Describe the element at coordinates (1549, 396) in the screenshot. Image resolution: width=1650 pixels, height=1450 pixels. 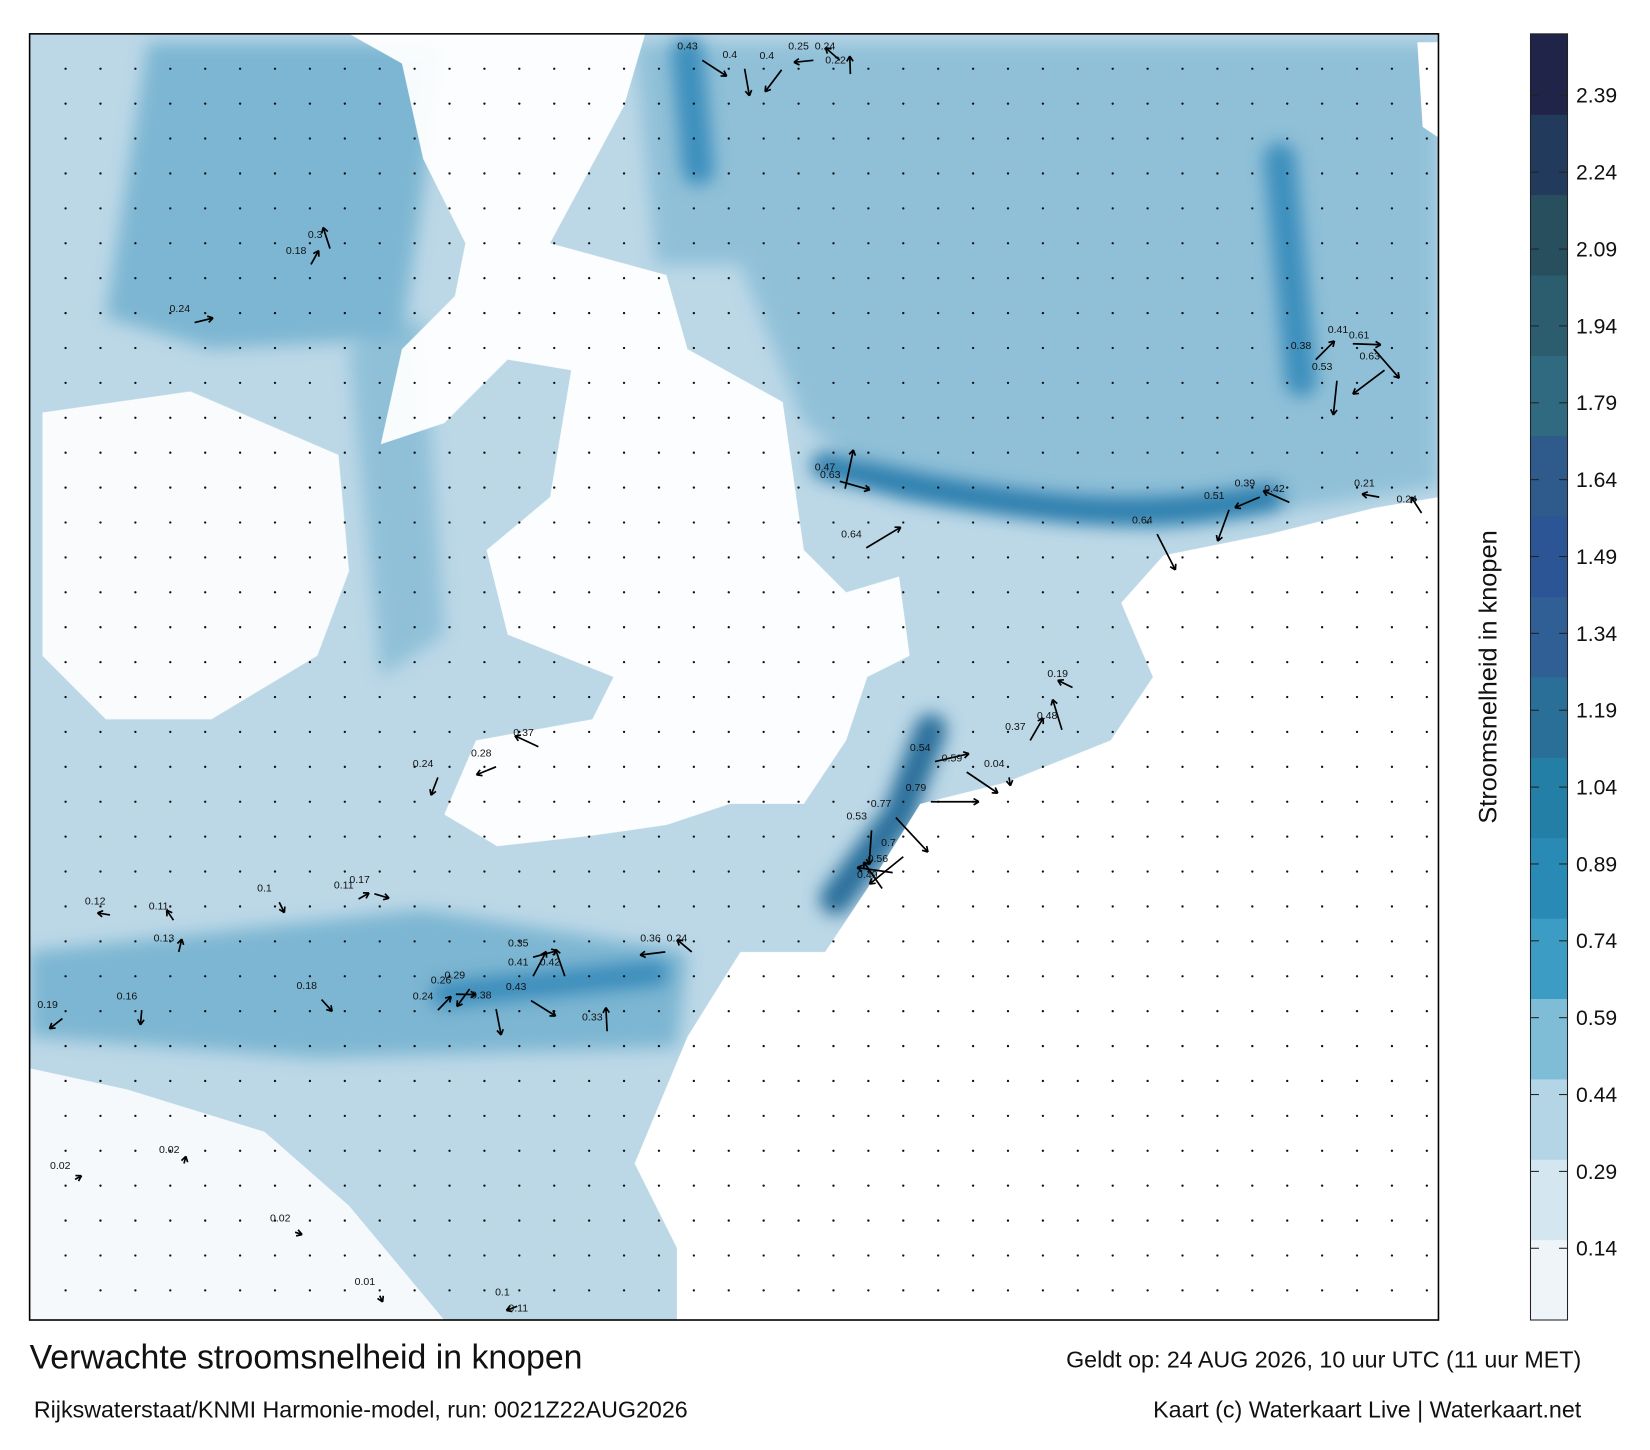
I see `colorbar-band` at that location.